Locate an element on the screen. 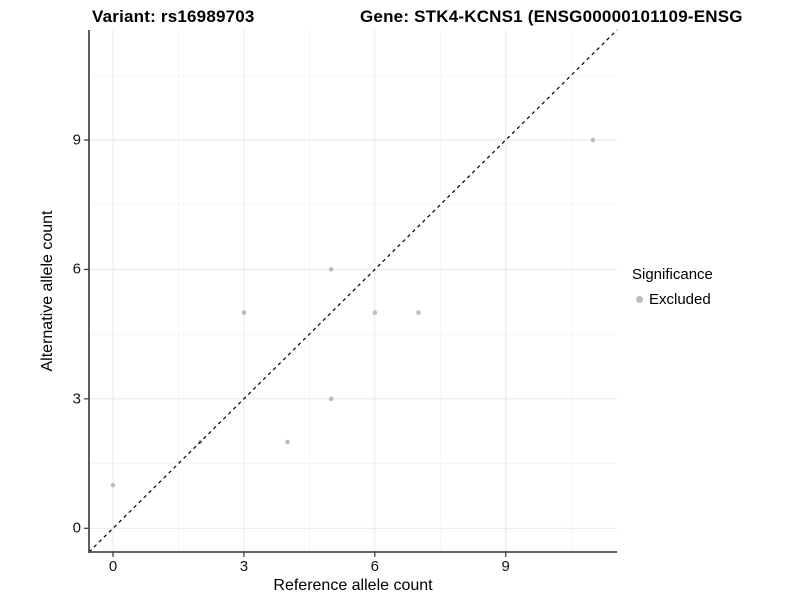 The width and height of the screenshot is (800, 600). plot-title-gene: Gene: STK4-KCNS1 (ENSG00000101109-ENSG is located at coordinates (551, 16).